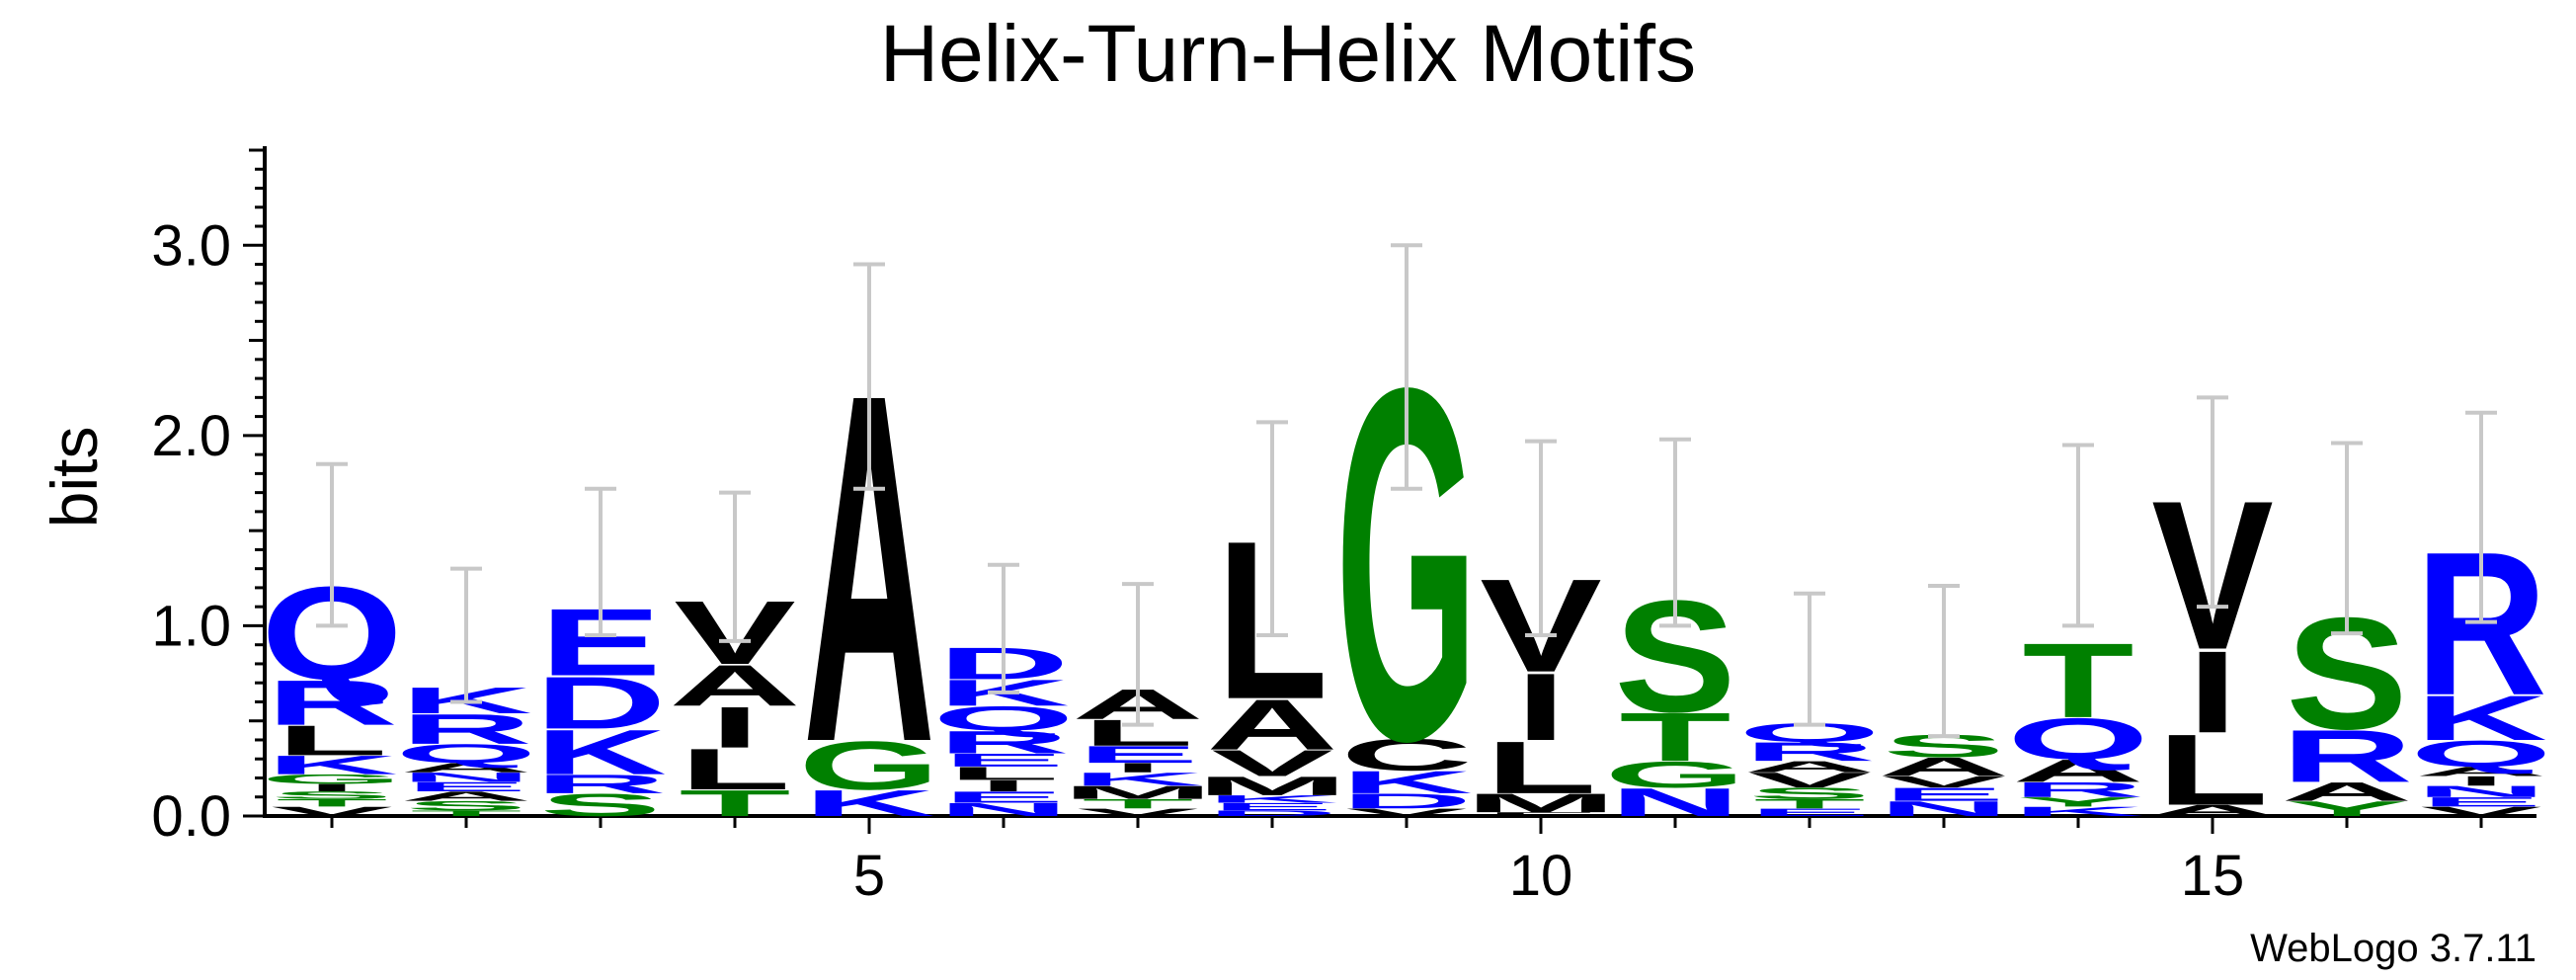  Describe the element at coordinates (1406, 754) in the screenshot. I see `logo-letter: C` at that location.